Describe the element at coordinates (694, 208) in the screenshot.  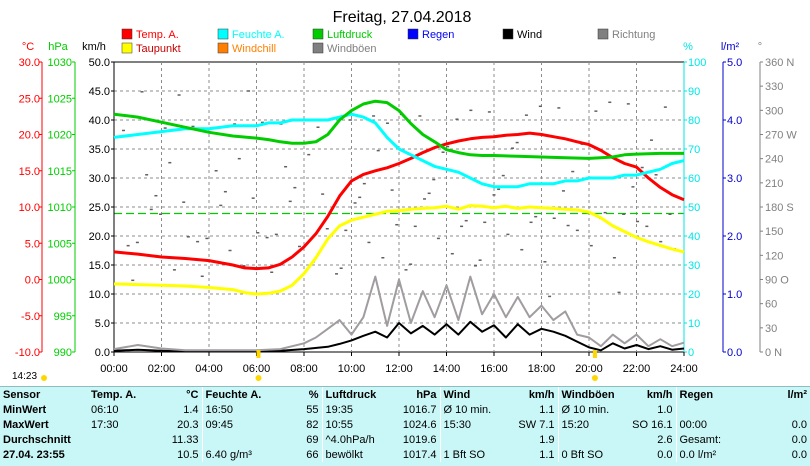
I see `axis-tick-label-humidity: 50` at that location.